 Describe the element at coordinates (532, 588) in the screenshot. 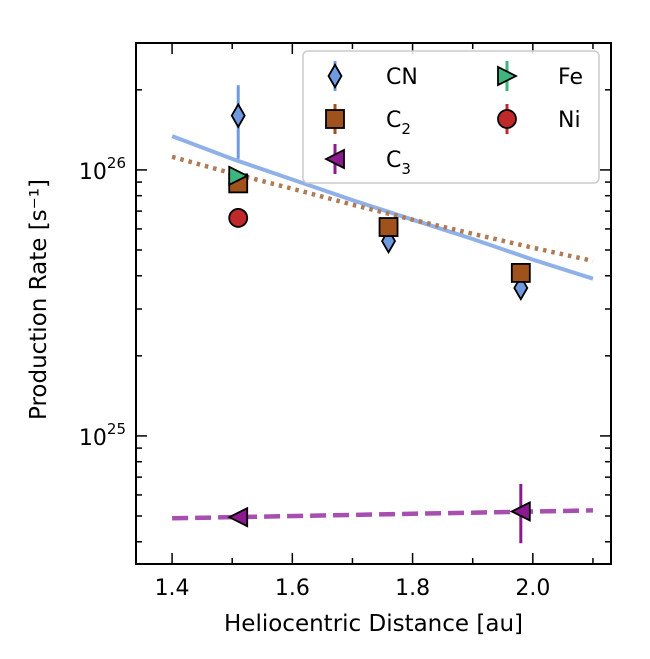

I see `x-tick-label: 2.0` at that location.